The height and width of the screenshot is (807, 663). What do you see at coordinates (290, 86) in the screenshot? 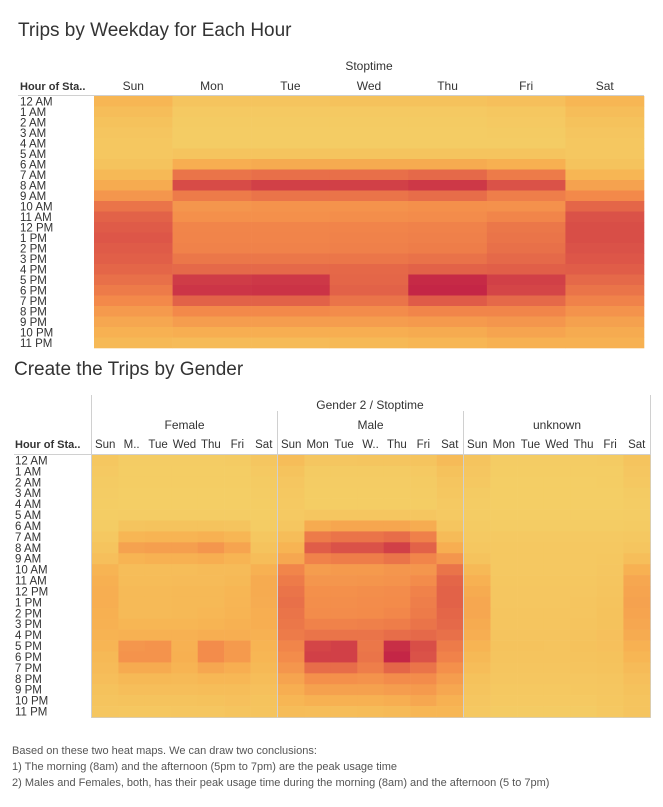
I see `x-tick-label: Tue` at bounding box center [290, 86].